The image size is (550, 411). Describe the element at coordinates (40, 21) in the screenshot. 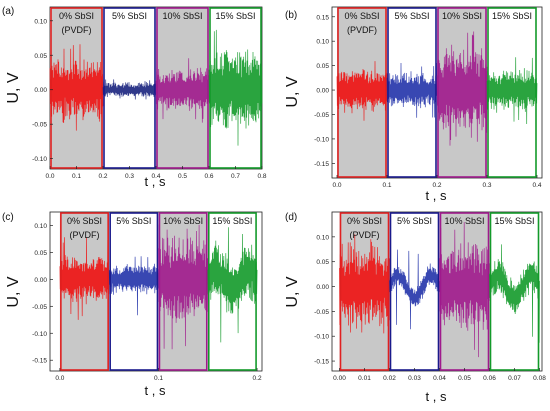

I see `panel-a-ytick-label: 0.10` at that location.